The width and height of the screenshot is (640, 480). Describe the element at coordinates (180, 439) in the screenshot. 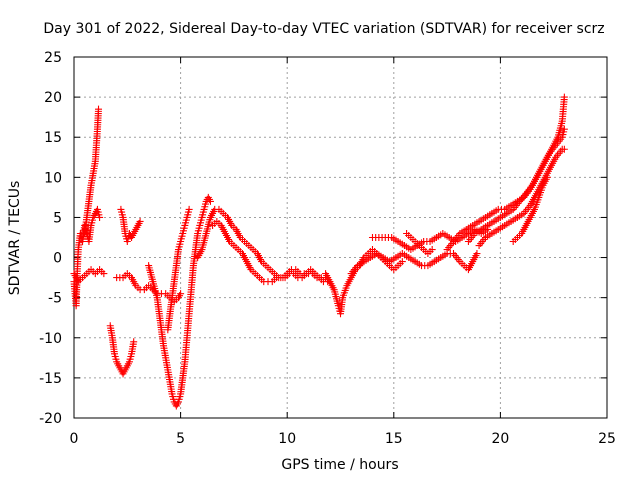

I see `x-tick-label: 5` at that location.